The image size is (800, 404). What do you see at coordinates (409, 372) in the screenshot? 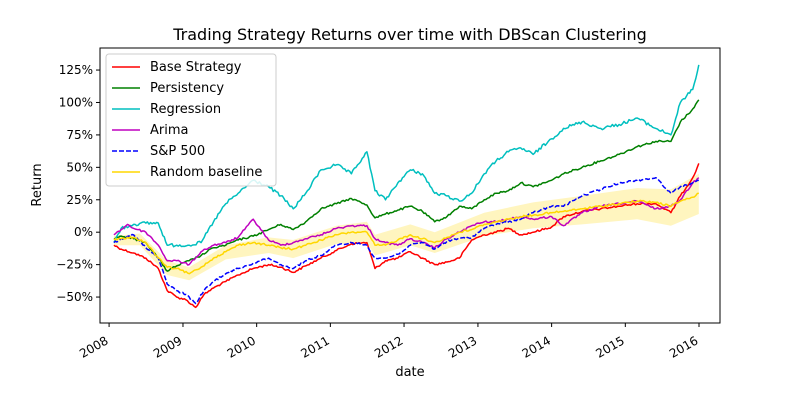
I see `x-axis-label: date` at bounding box center [409, 372].